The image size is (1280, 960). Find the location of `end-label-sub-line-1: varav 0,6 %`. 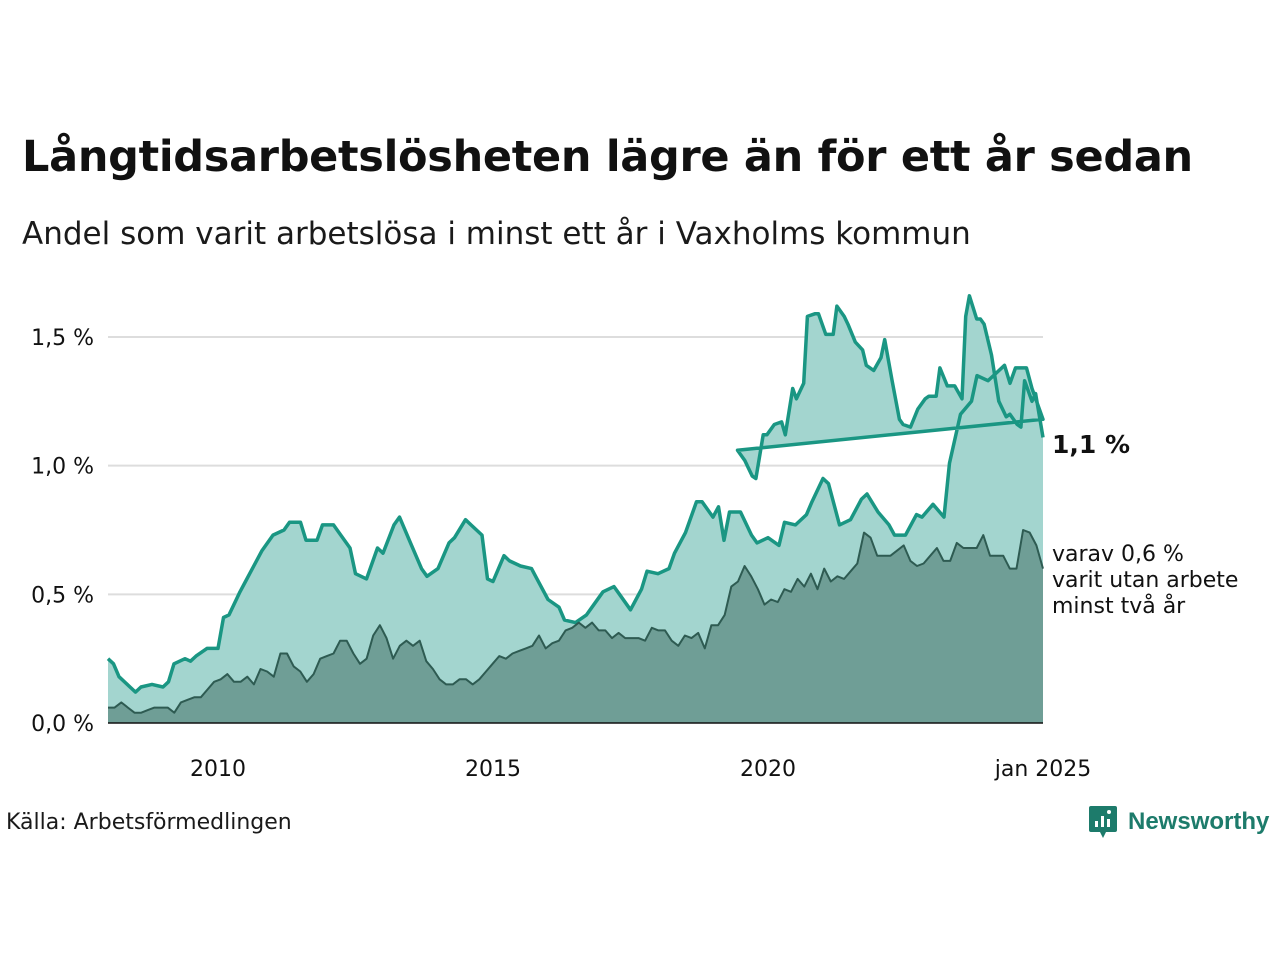

end-label-sub-line-1: varav 0,6 % is located at coordinates (1118, 554).